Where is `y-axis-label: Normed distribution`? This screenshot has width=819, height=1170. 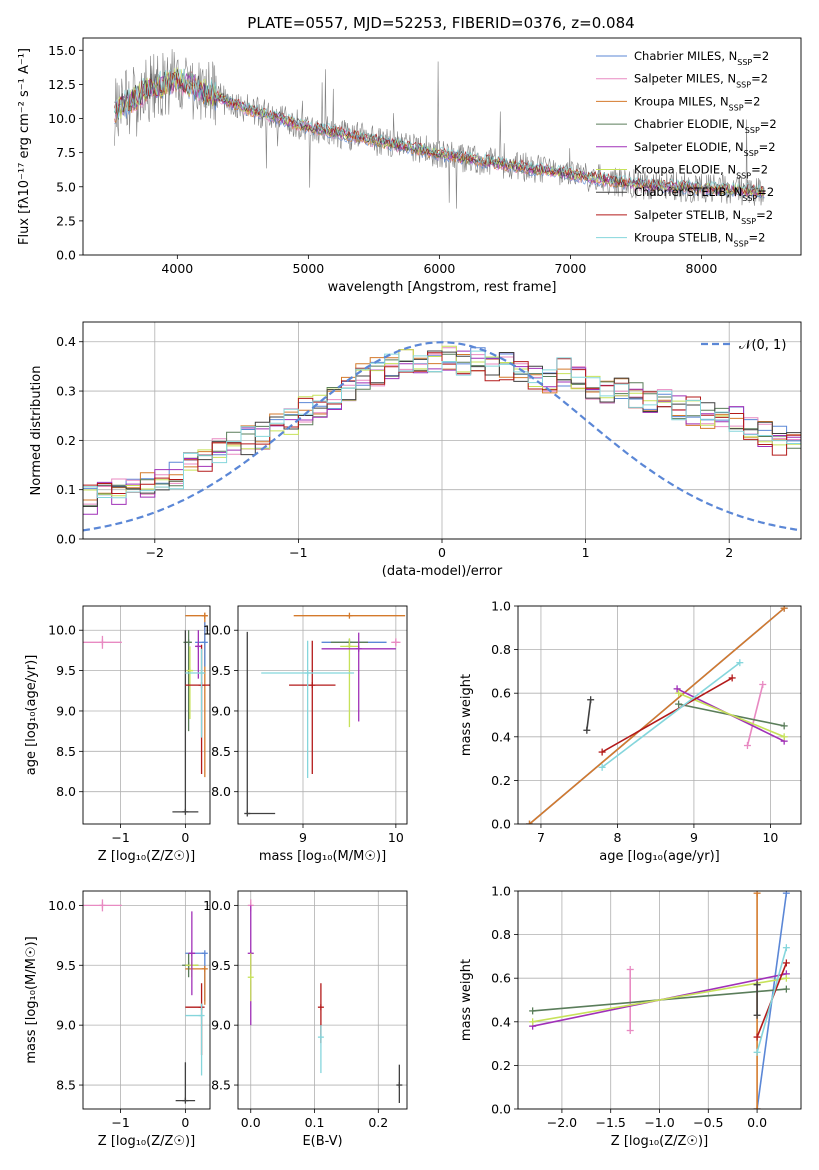
y-axis-label: Normed distribution is located at coordinates (36, 431).